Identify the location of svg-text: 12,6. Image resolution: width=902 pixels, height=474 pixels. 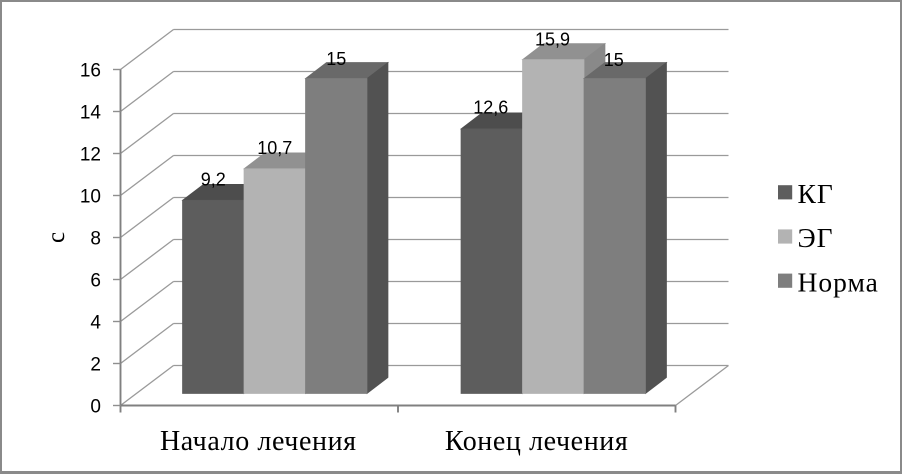
(490, 108).